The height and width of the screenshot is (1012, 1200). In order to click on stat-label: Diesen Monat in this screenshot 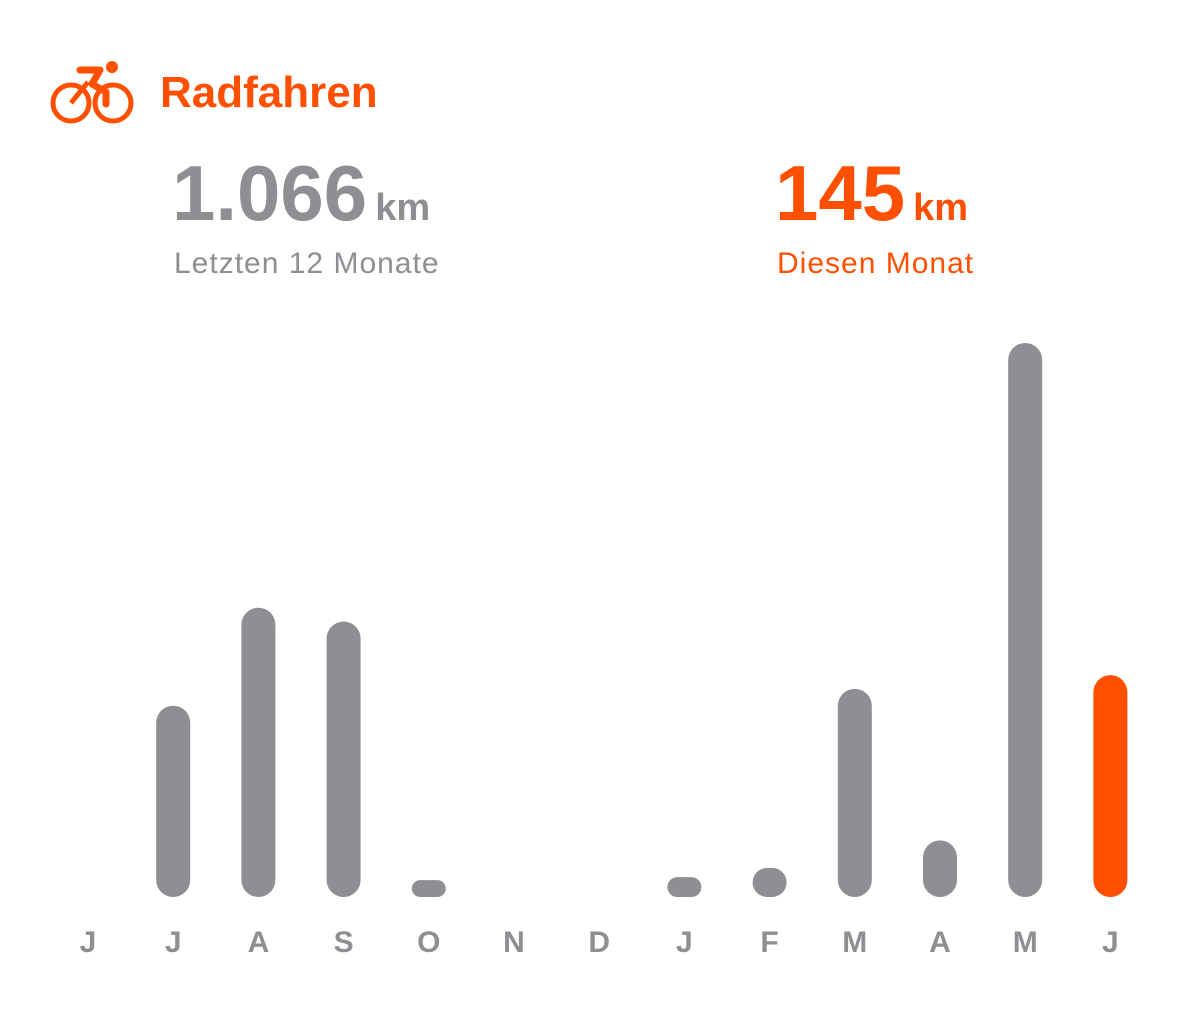, I will do `click(875, 263)`.